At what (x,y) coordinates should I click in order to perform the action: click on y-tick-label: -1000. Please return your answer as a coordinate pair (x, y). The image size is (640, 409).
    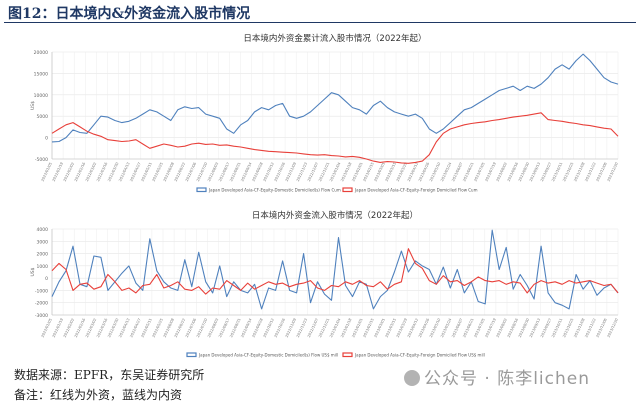
    Looking at the image, I should click on (41, 291).